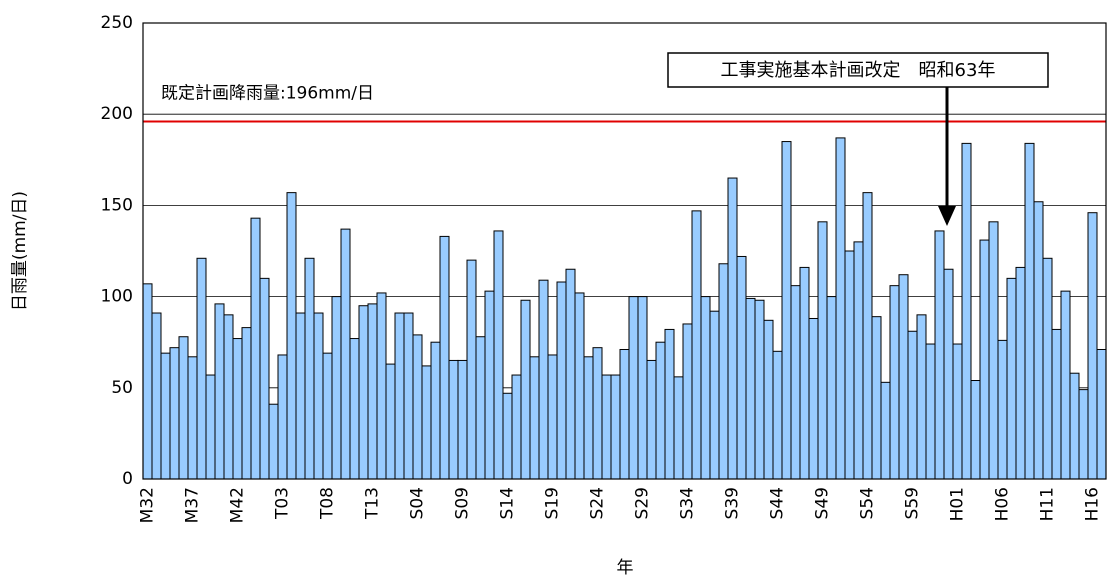 The height and width of the screenshot is (581, 1109). What do you see at coordinates (823, 503) in the screenshot?
I see `x-tick-label: S49` at bounding box center [823, 503].